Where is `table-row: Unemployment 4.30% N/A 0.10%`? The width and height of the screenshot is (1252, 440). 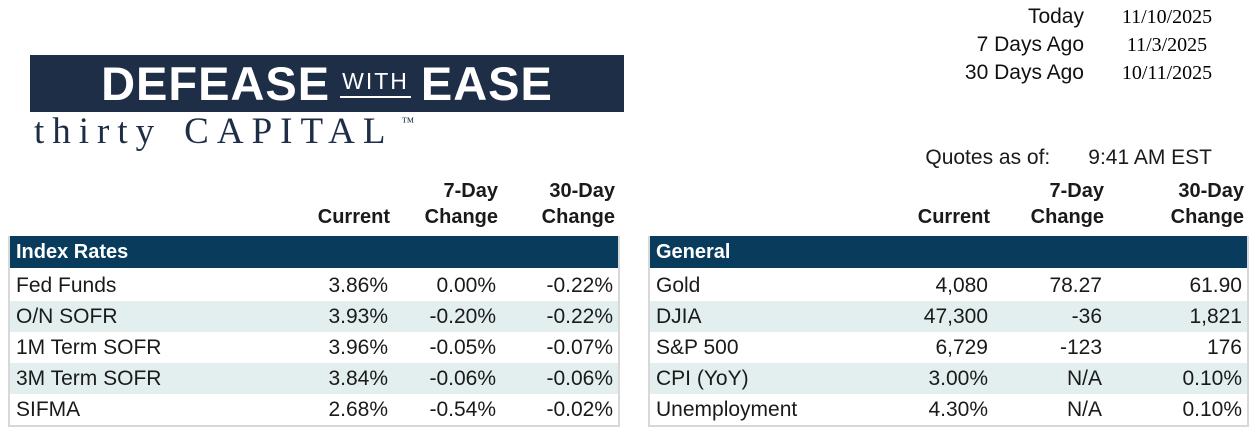
table-row: Unemployment 4.30% N/A 0.10% is located at coordinates (948, 409).